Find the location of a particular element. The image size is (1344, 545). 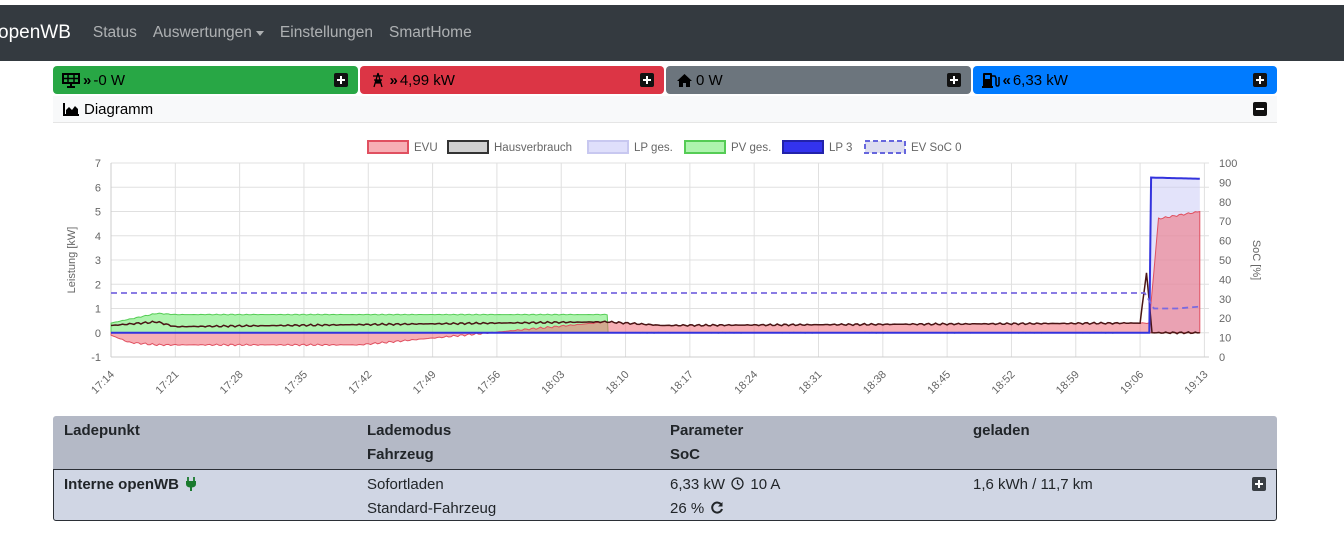

y-tick-label: 4 is located at coordinates (98, 237).